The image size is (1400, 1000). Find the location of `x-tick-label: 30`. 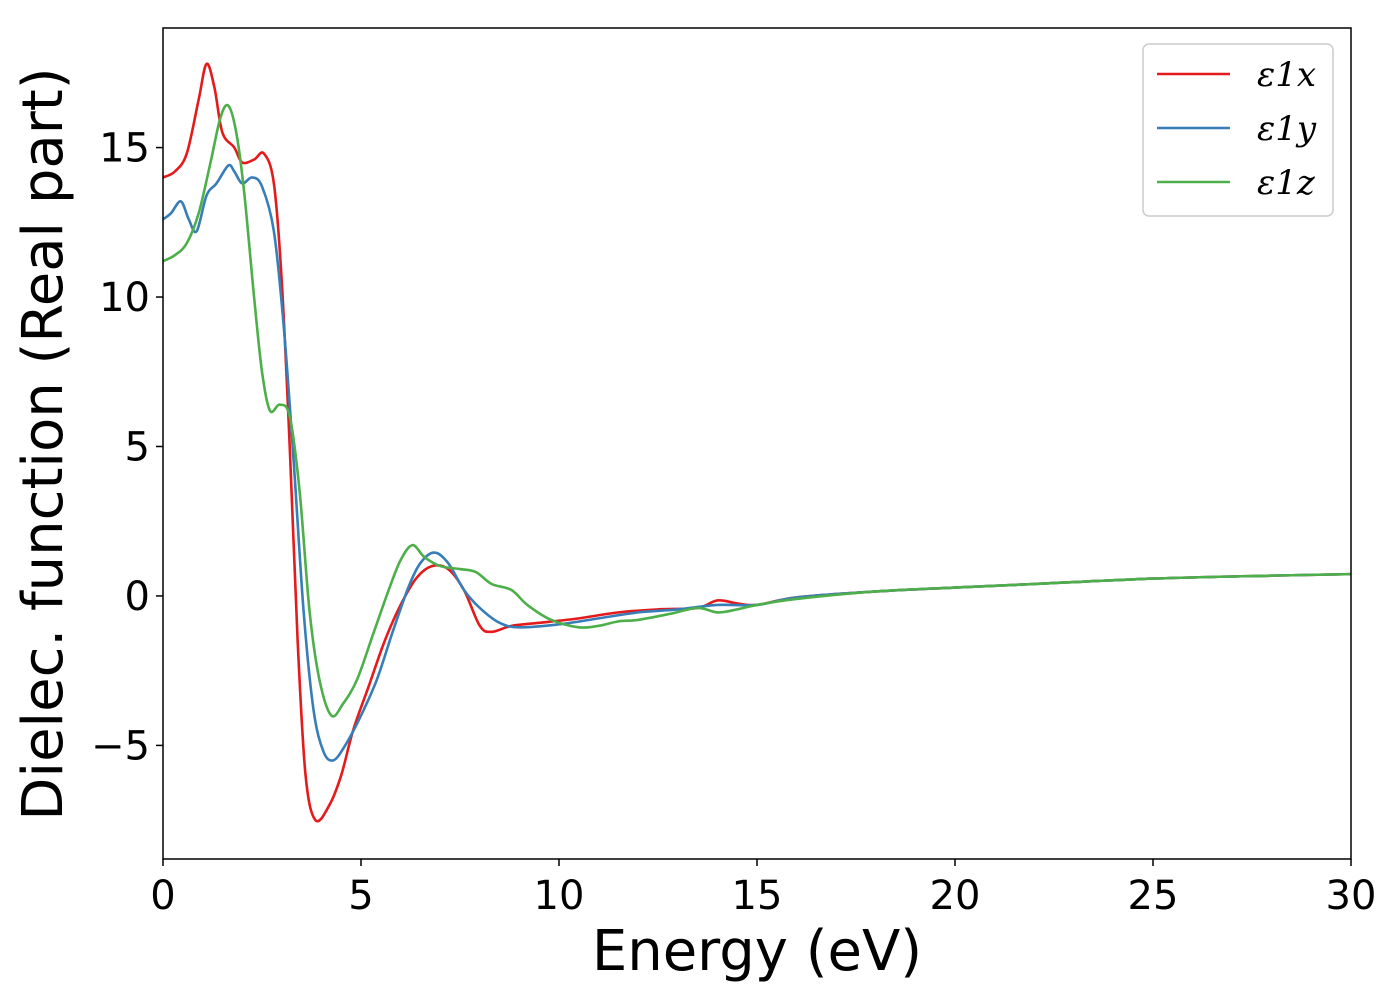

x-tick-label: 30 is located at coordinates (1351, 896).